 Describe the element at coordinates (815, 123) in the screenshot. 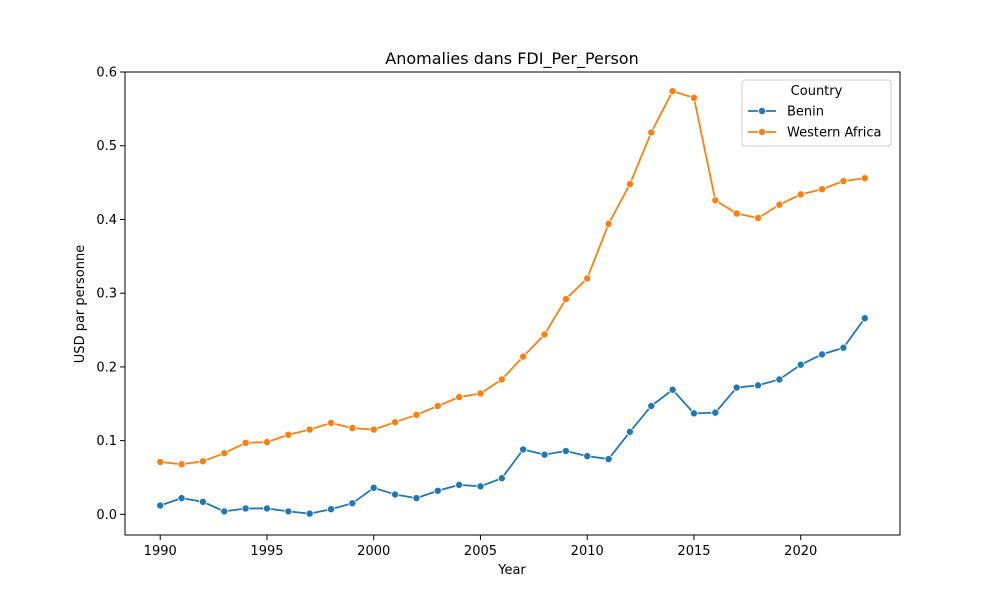

I see `legend-items: Benin Western Africa` at that location.